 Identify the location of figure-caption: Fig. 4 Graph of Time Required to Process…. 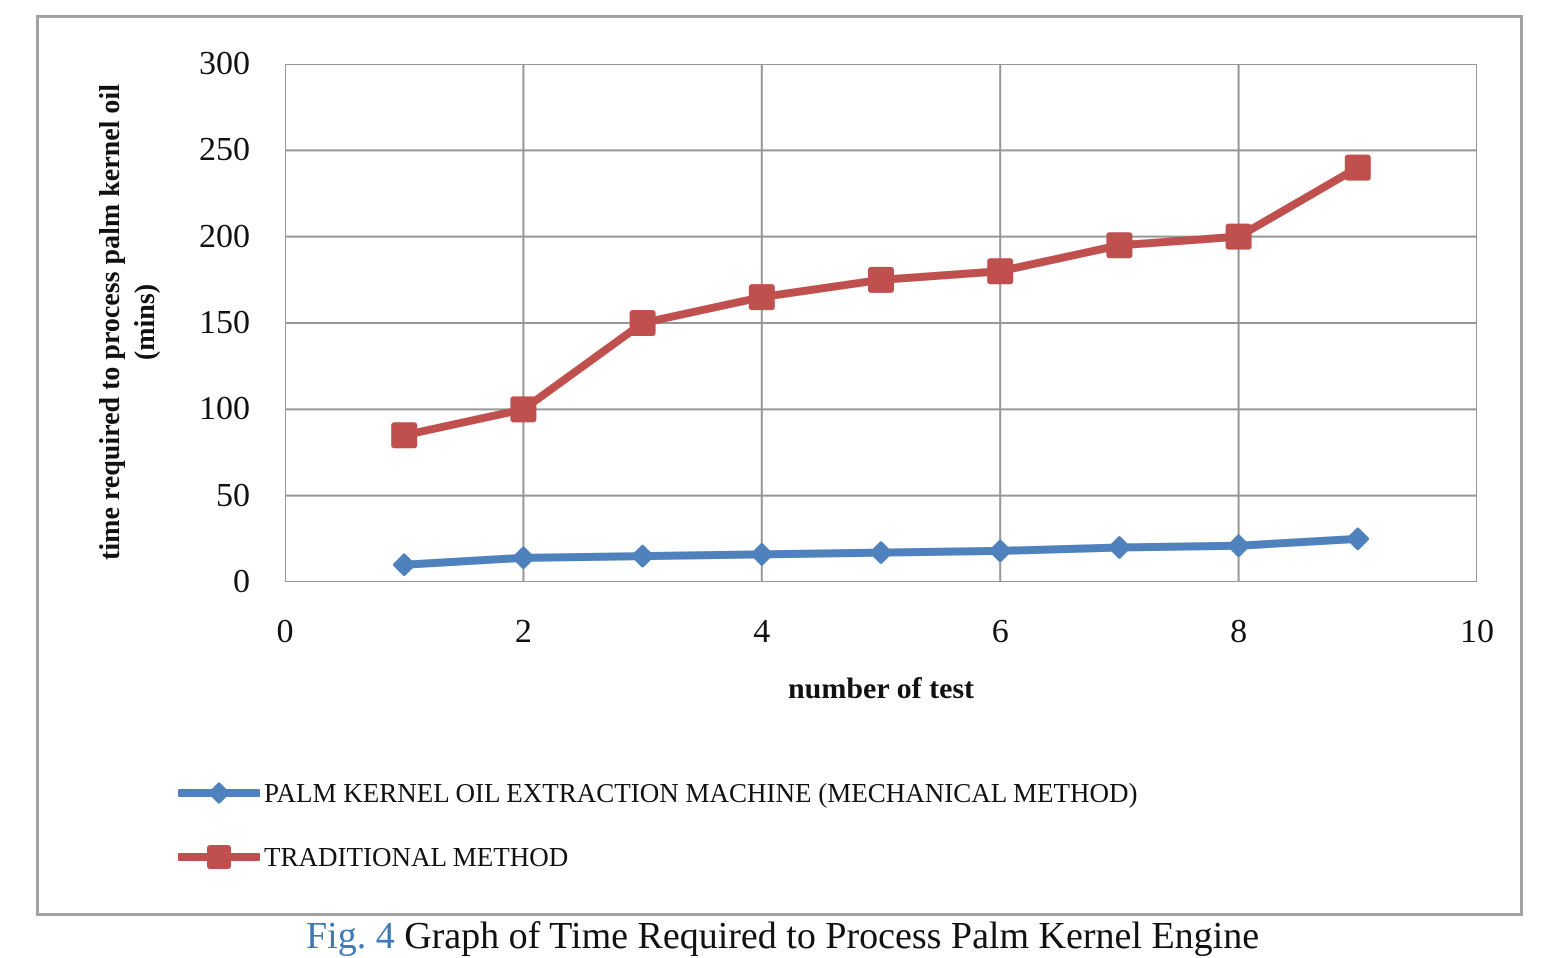
(782, 936).